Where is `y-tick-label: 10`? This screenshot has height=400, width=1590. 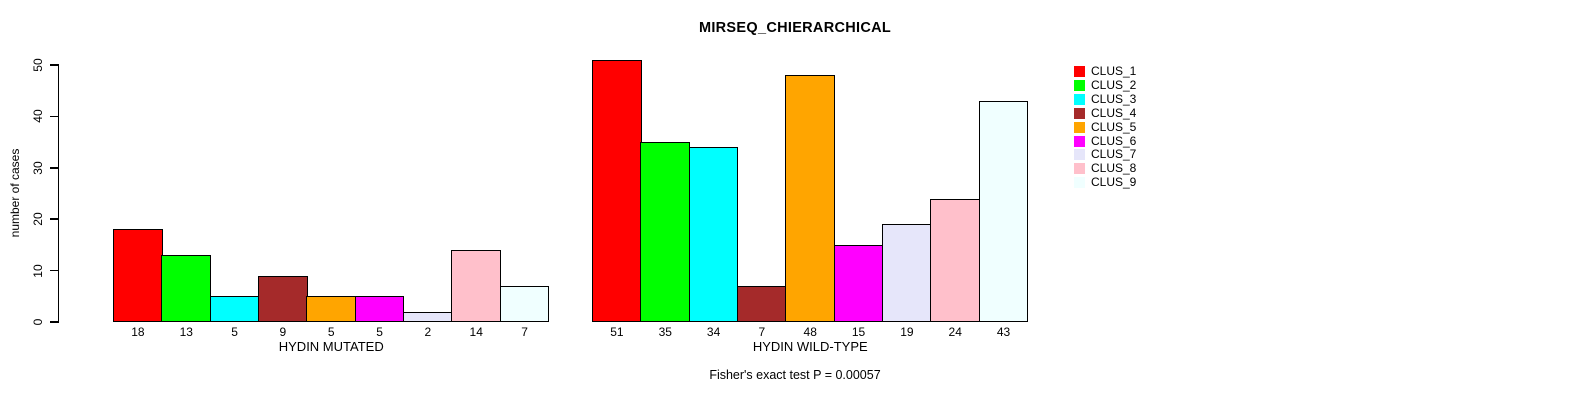 y-tick-label: 10 is located at coordinates (38, 270).